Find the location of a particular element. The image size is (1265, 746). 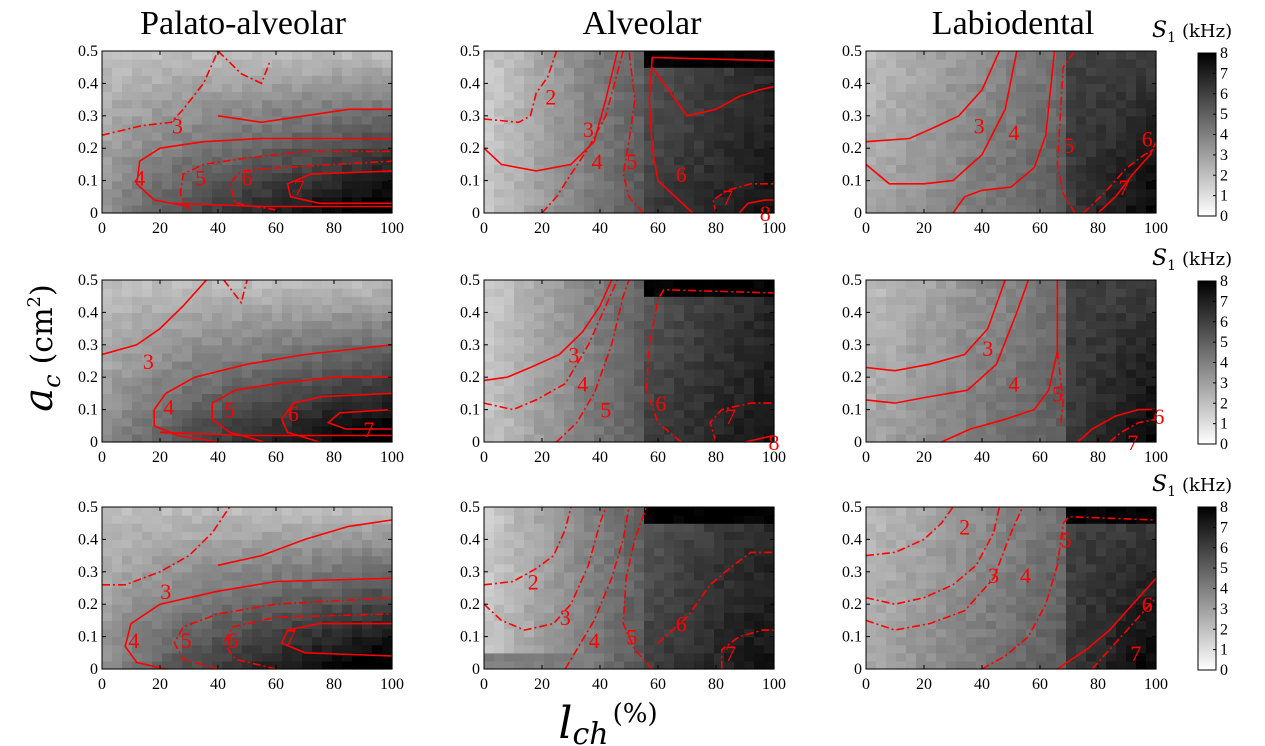

contour-label: 6 is located at coordinates (1147, 139).